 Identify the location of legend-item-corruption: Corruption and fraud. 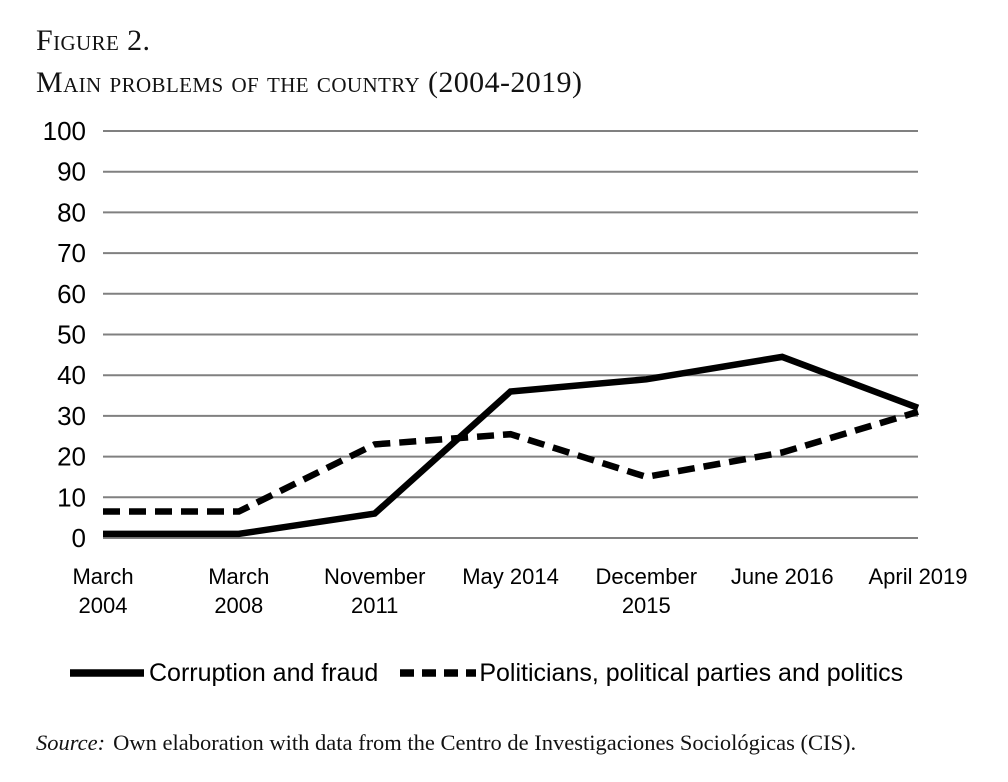
(223, 673).